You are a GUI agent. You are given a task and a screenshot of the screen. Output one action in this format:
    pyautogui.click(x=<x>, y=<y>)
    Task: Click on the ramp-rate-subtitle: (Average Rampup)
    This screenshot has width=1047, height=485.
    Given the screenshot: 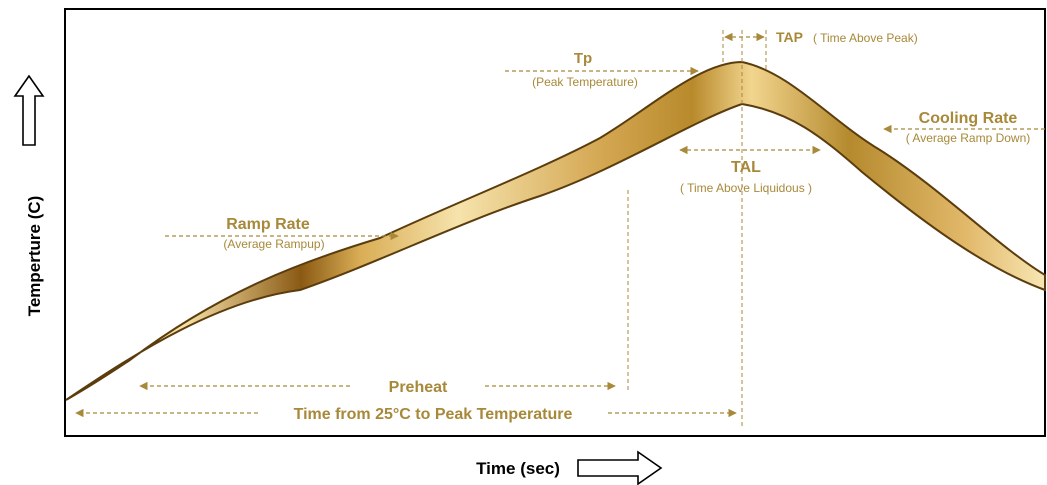 What is the action you would take?
    pyautogui.click(x=273, y=244)
    